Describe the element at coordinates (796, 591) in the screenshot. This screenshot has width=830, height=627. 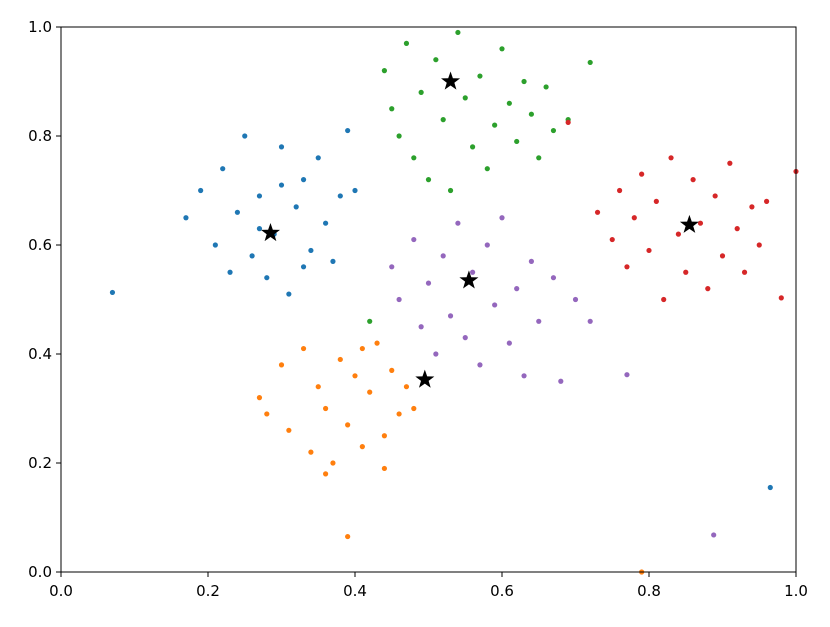
I see `x-tick-label: 1.0` at that location.